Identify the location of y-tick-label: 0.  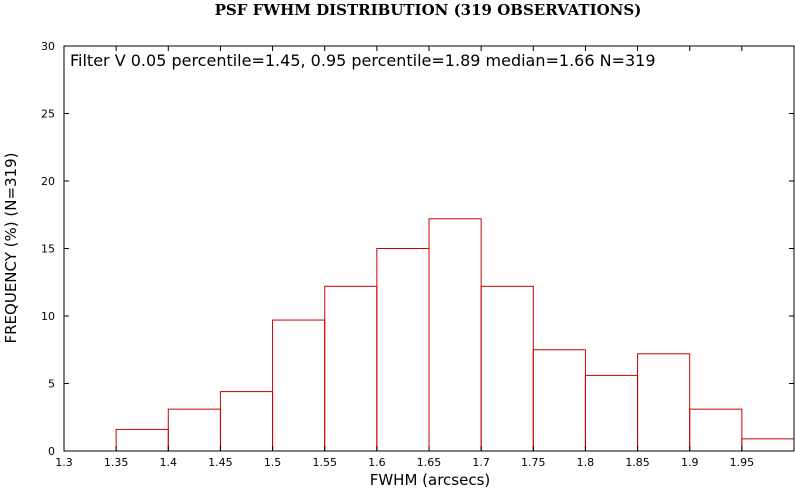
(51, 451).